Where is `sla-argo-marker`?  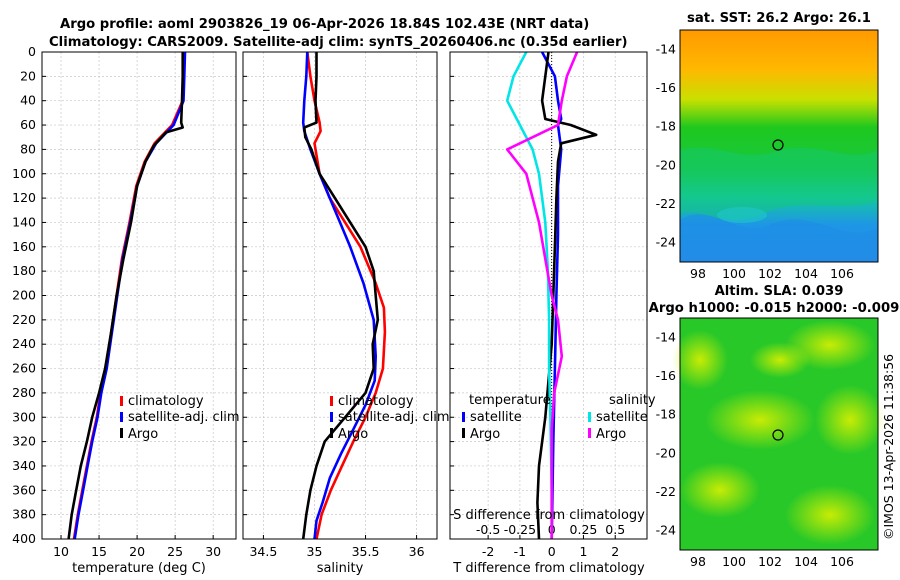 sla-argo-marker is located at coordinates (778, 435).